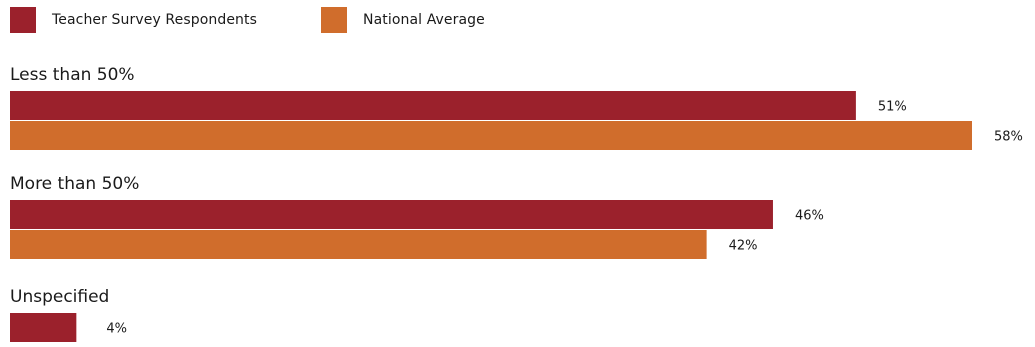 Image resolution: width=1035 pixels, height=347 pixels. What do you see at coordinates (809, 216) in the screenshot?
I see `value-label: 46%` at bounding box center [809, 216].